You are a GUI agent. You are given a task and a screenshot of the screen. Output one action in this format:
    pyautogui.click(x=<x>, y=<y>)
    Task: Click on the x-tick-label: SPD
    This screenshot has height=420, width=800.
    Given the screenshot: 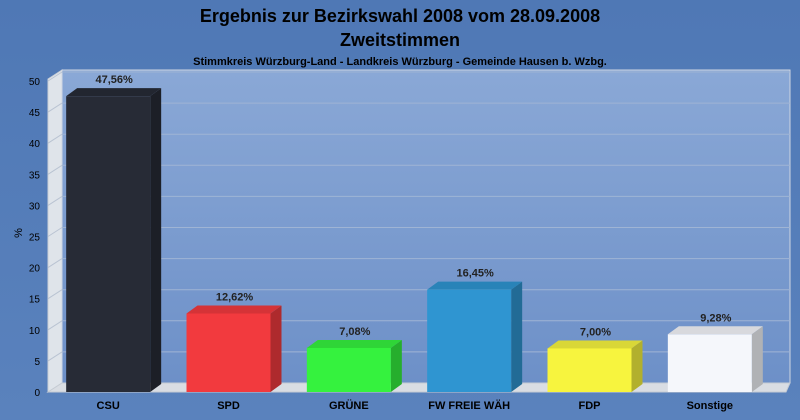 What is the action you would take?
    pyautogui.click(x=228, y=406)
    